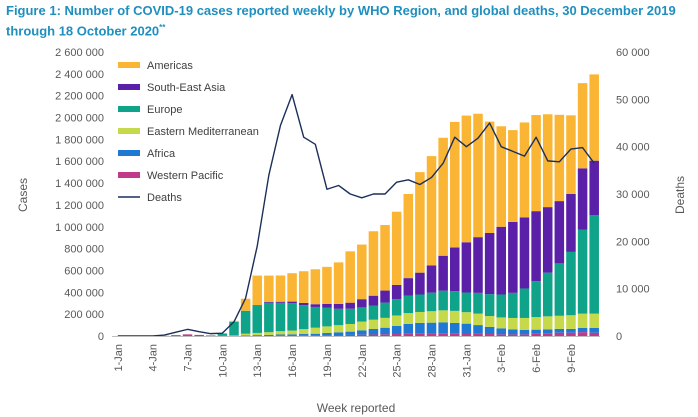 This screenshot has width=698, height=417. What do you see at coordinates (502, 358) in the screenshot?
I see `x-tick-label: 3-Feb` at bounding box center [502, 358].